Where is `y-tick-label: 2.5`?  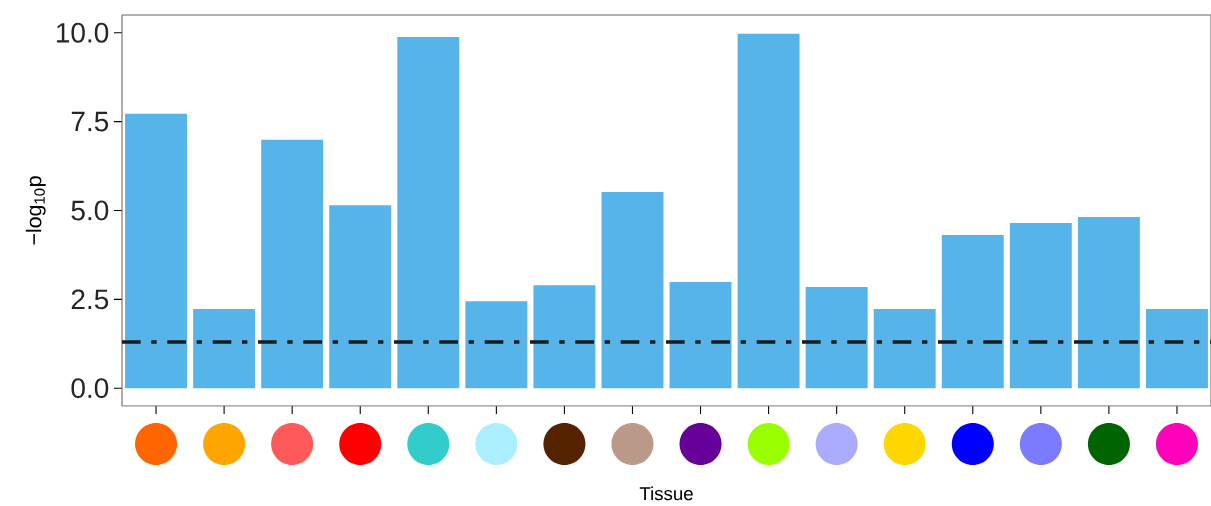
y-tick-label: 2.5 is located at coordinates (90, 299).